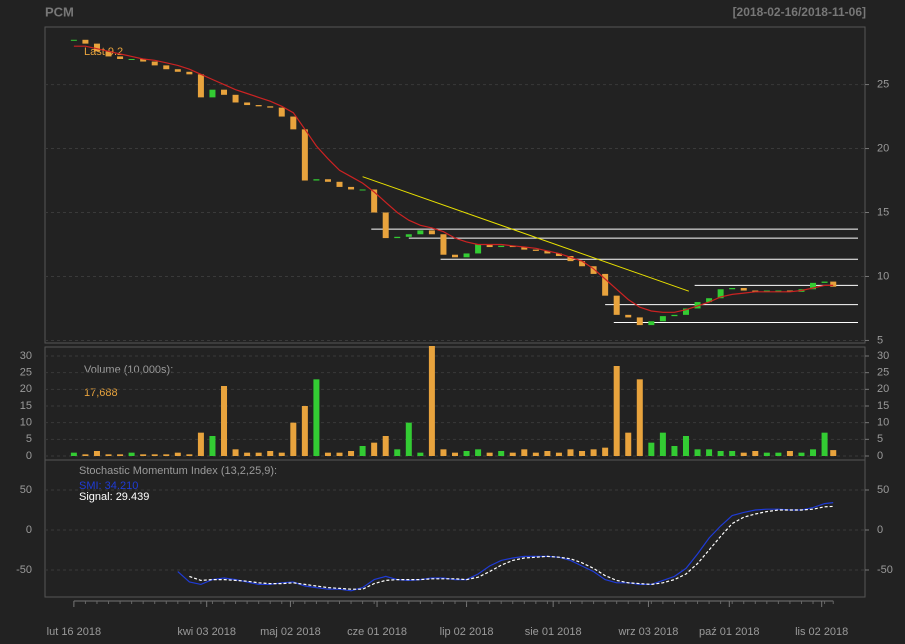 Image resolution: width=905 pixels, height=644 pixels. What do you see at coordinates (178, 471) in the screenshot?
I see `smi-title: Stochastic Momentum Index (13,2,25,9):` at bounding box center [178, 471].